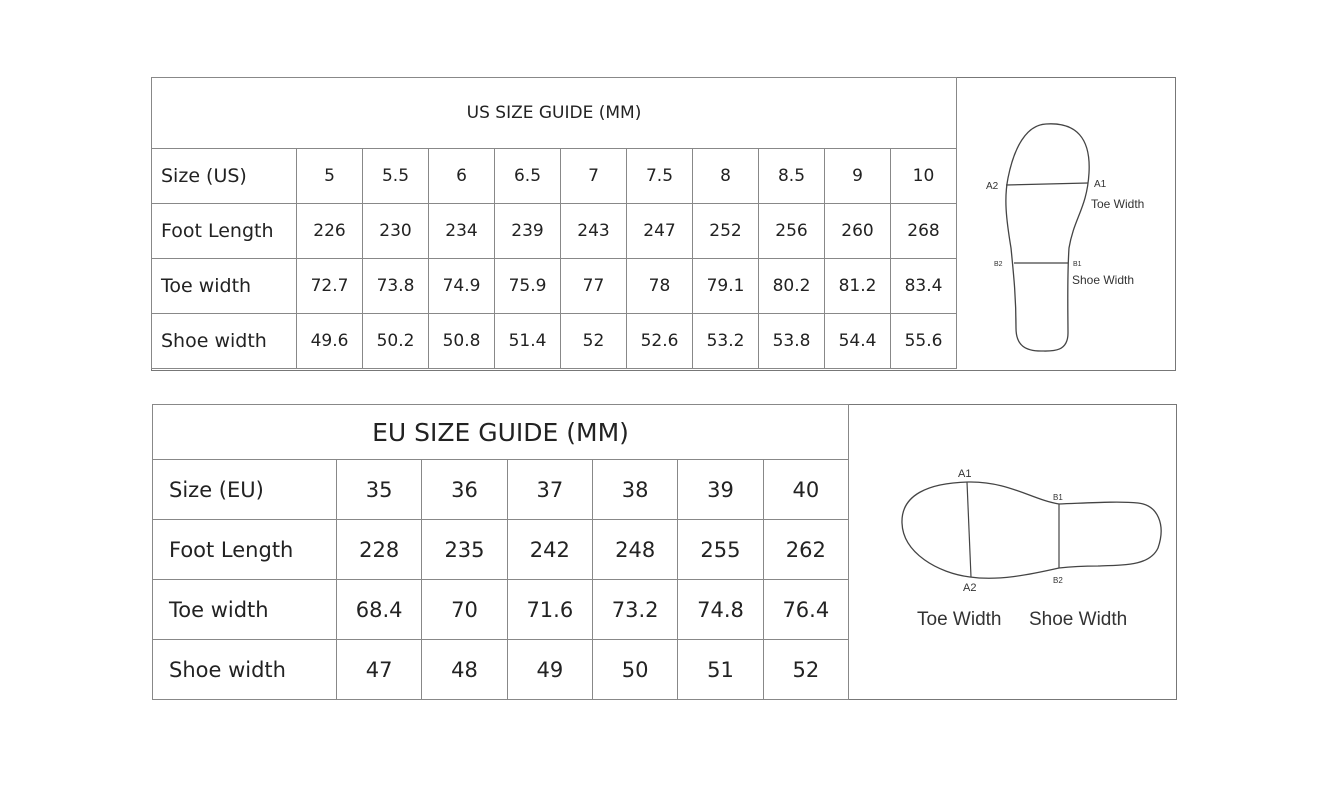  I want to click on table-cell: 7, so click(593, 176).